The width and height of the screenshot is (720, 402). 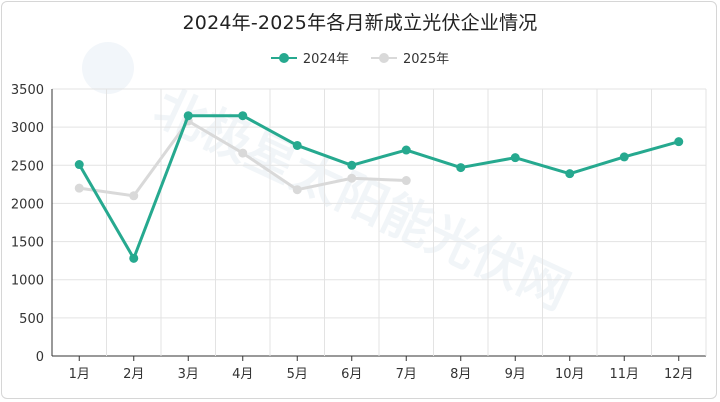 What do you see at coordinates (460, 374) in the screenshot?
I see `x-tick-label: 8月` at bounding box center [460, 374].